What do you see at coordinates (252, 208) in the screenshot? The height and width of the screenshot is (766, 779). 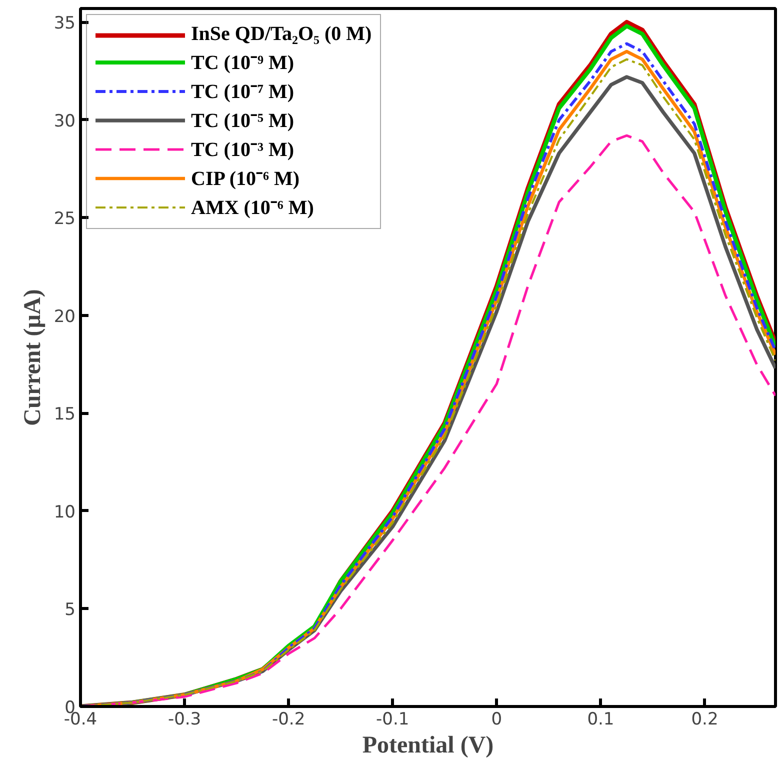 I see `legend-label: AMX (10⁻⁶ M)` at bounding box center [252, 208].